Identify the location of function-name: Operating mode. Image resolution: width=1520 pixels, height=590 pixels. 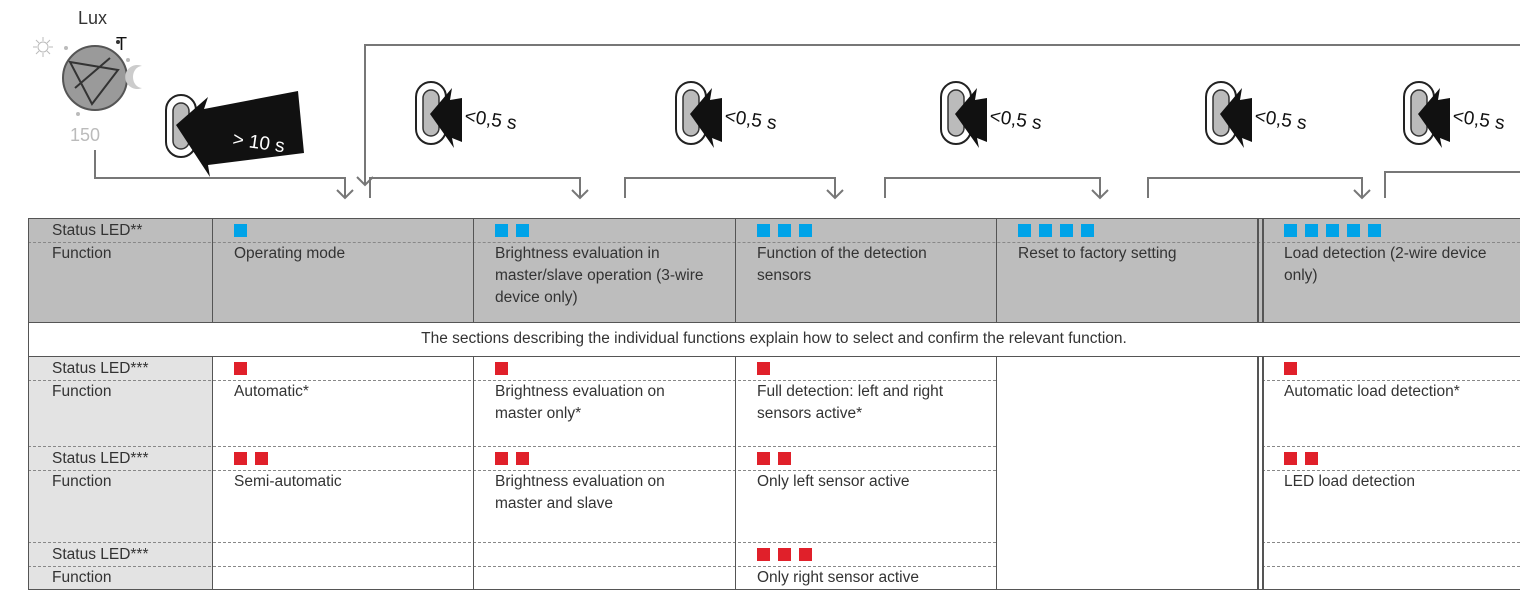
(290, 253).